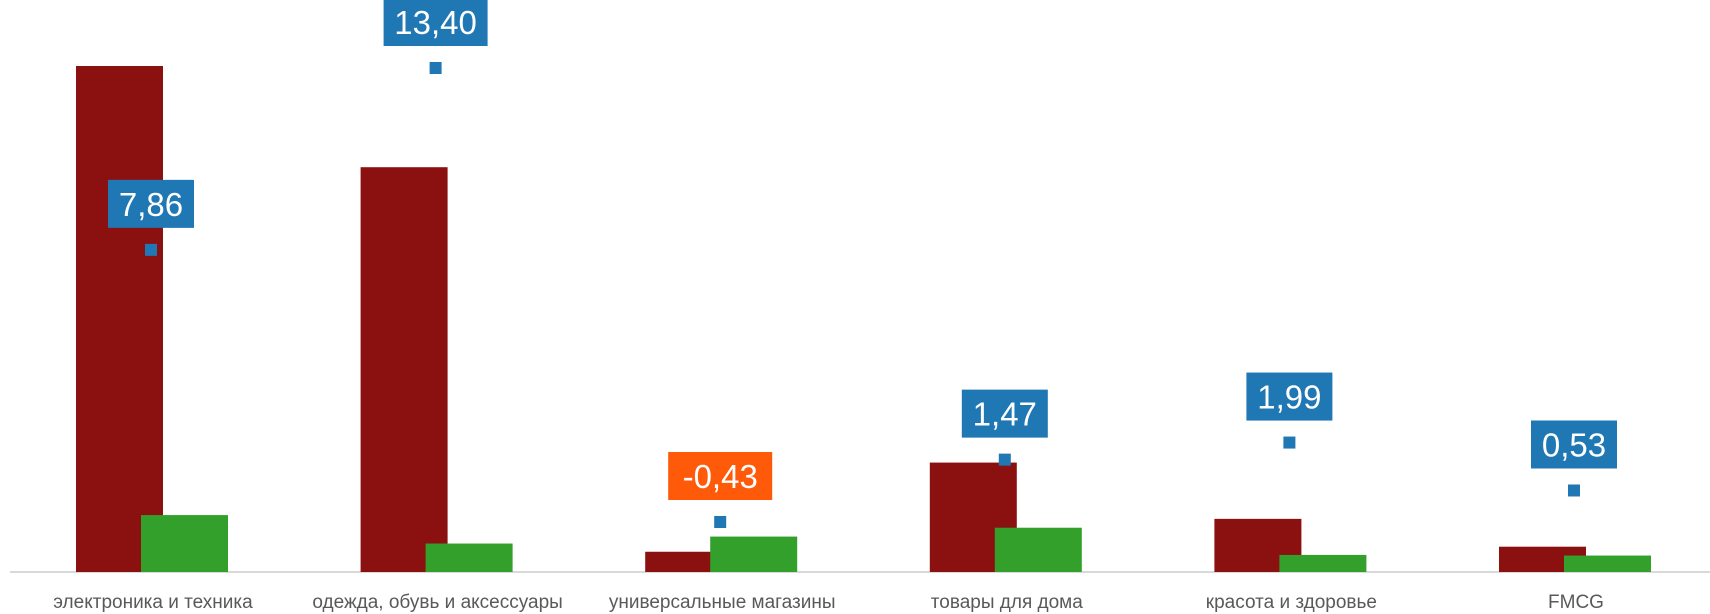 Image resolution: width=1710 pixels, height=614 pixels. What do you see at coordinates (1291, 602) in the screenshot?
I see `category-label-4: красота и здоровье` at bounding box center [1291, 602].